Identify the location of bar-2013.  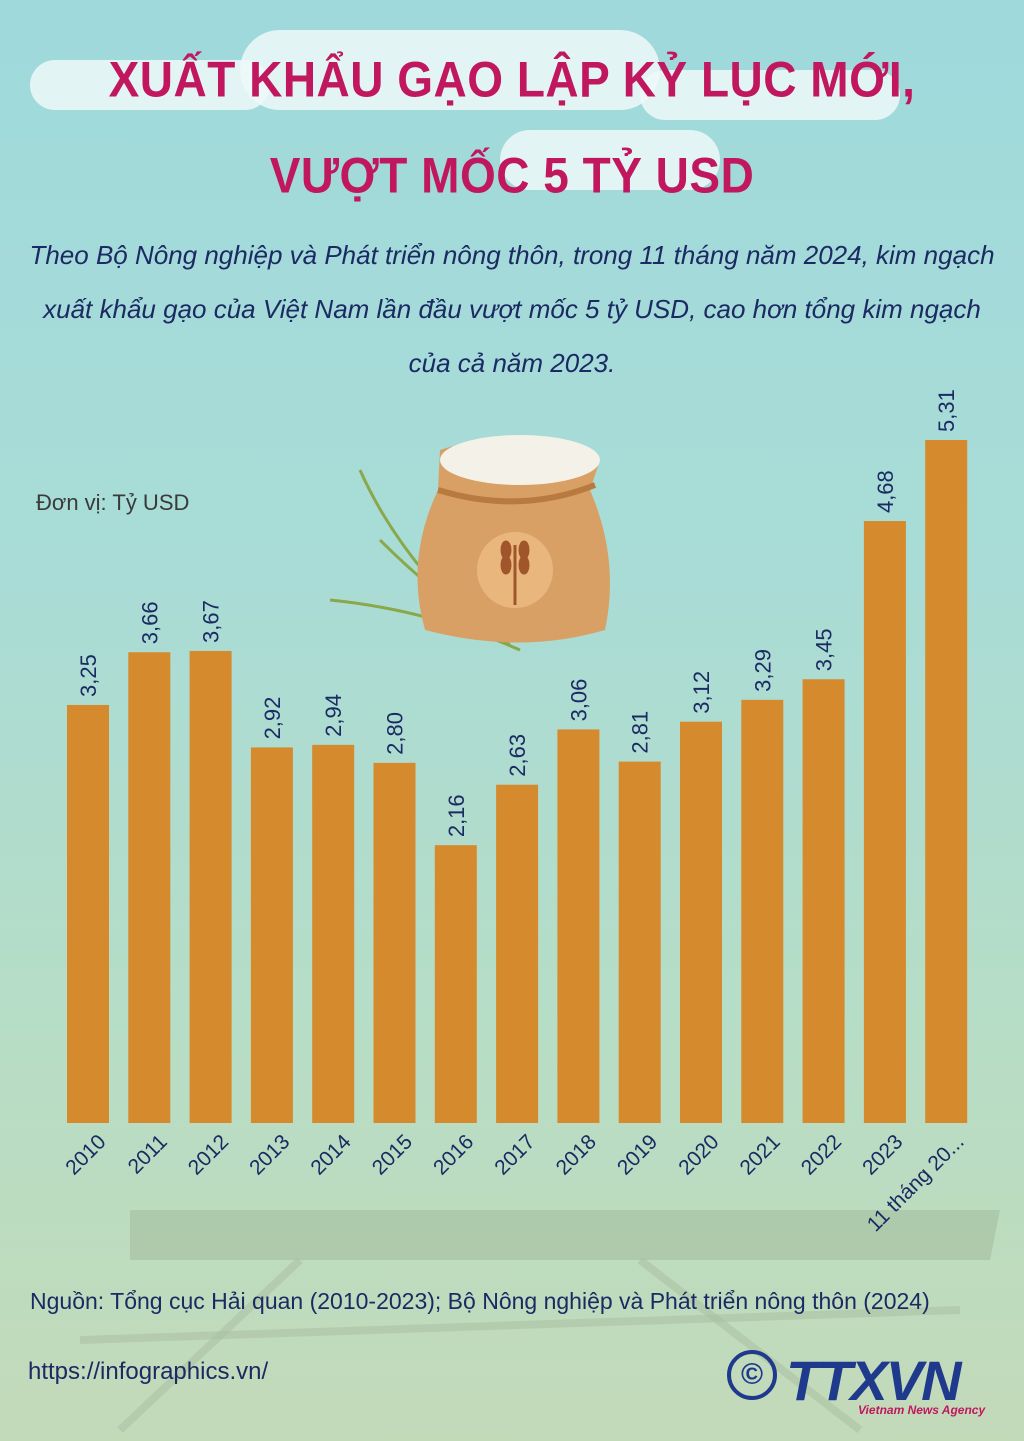
(271, 935).